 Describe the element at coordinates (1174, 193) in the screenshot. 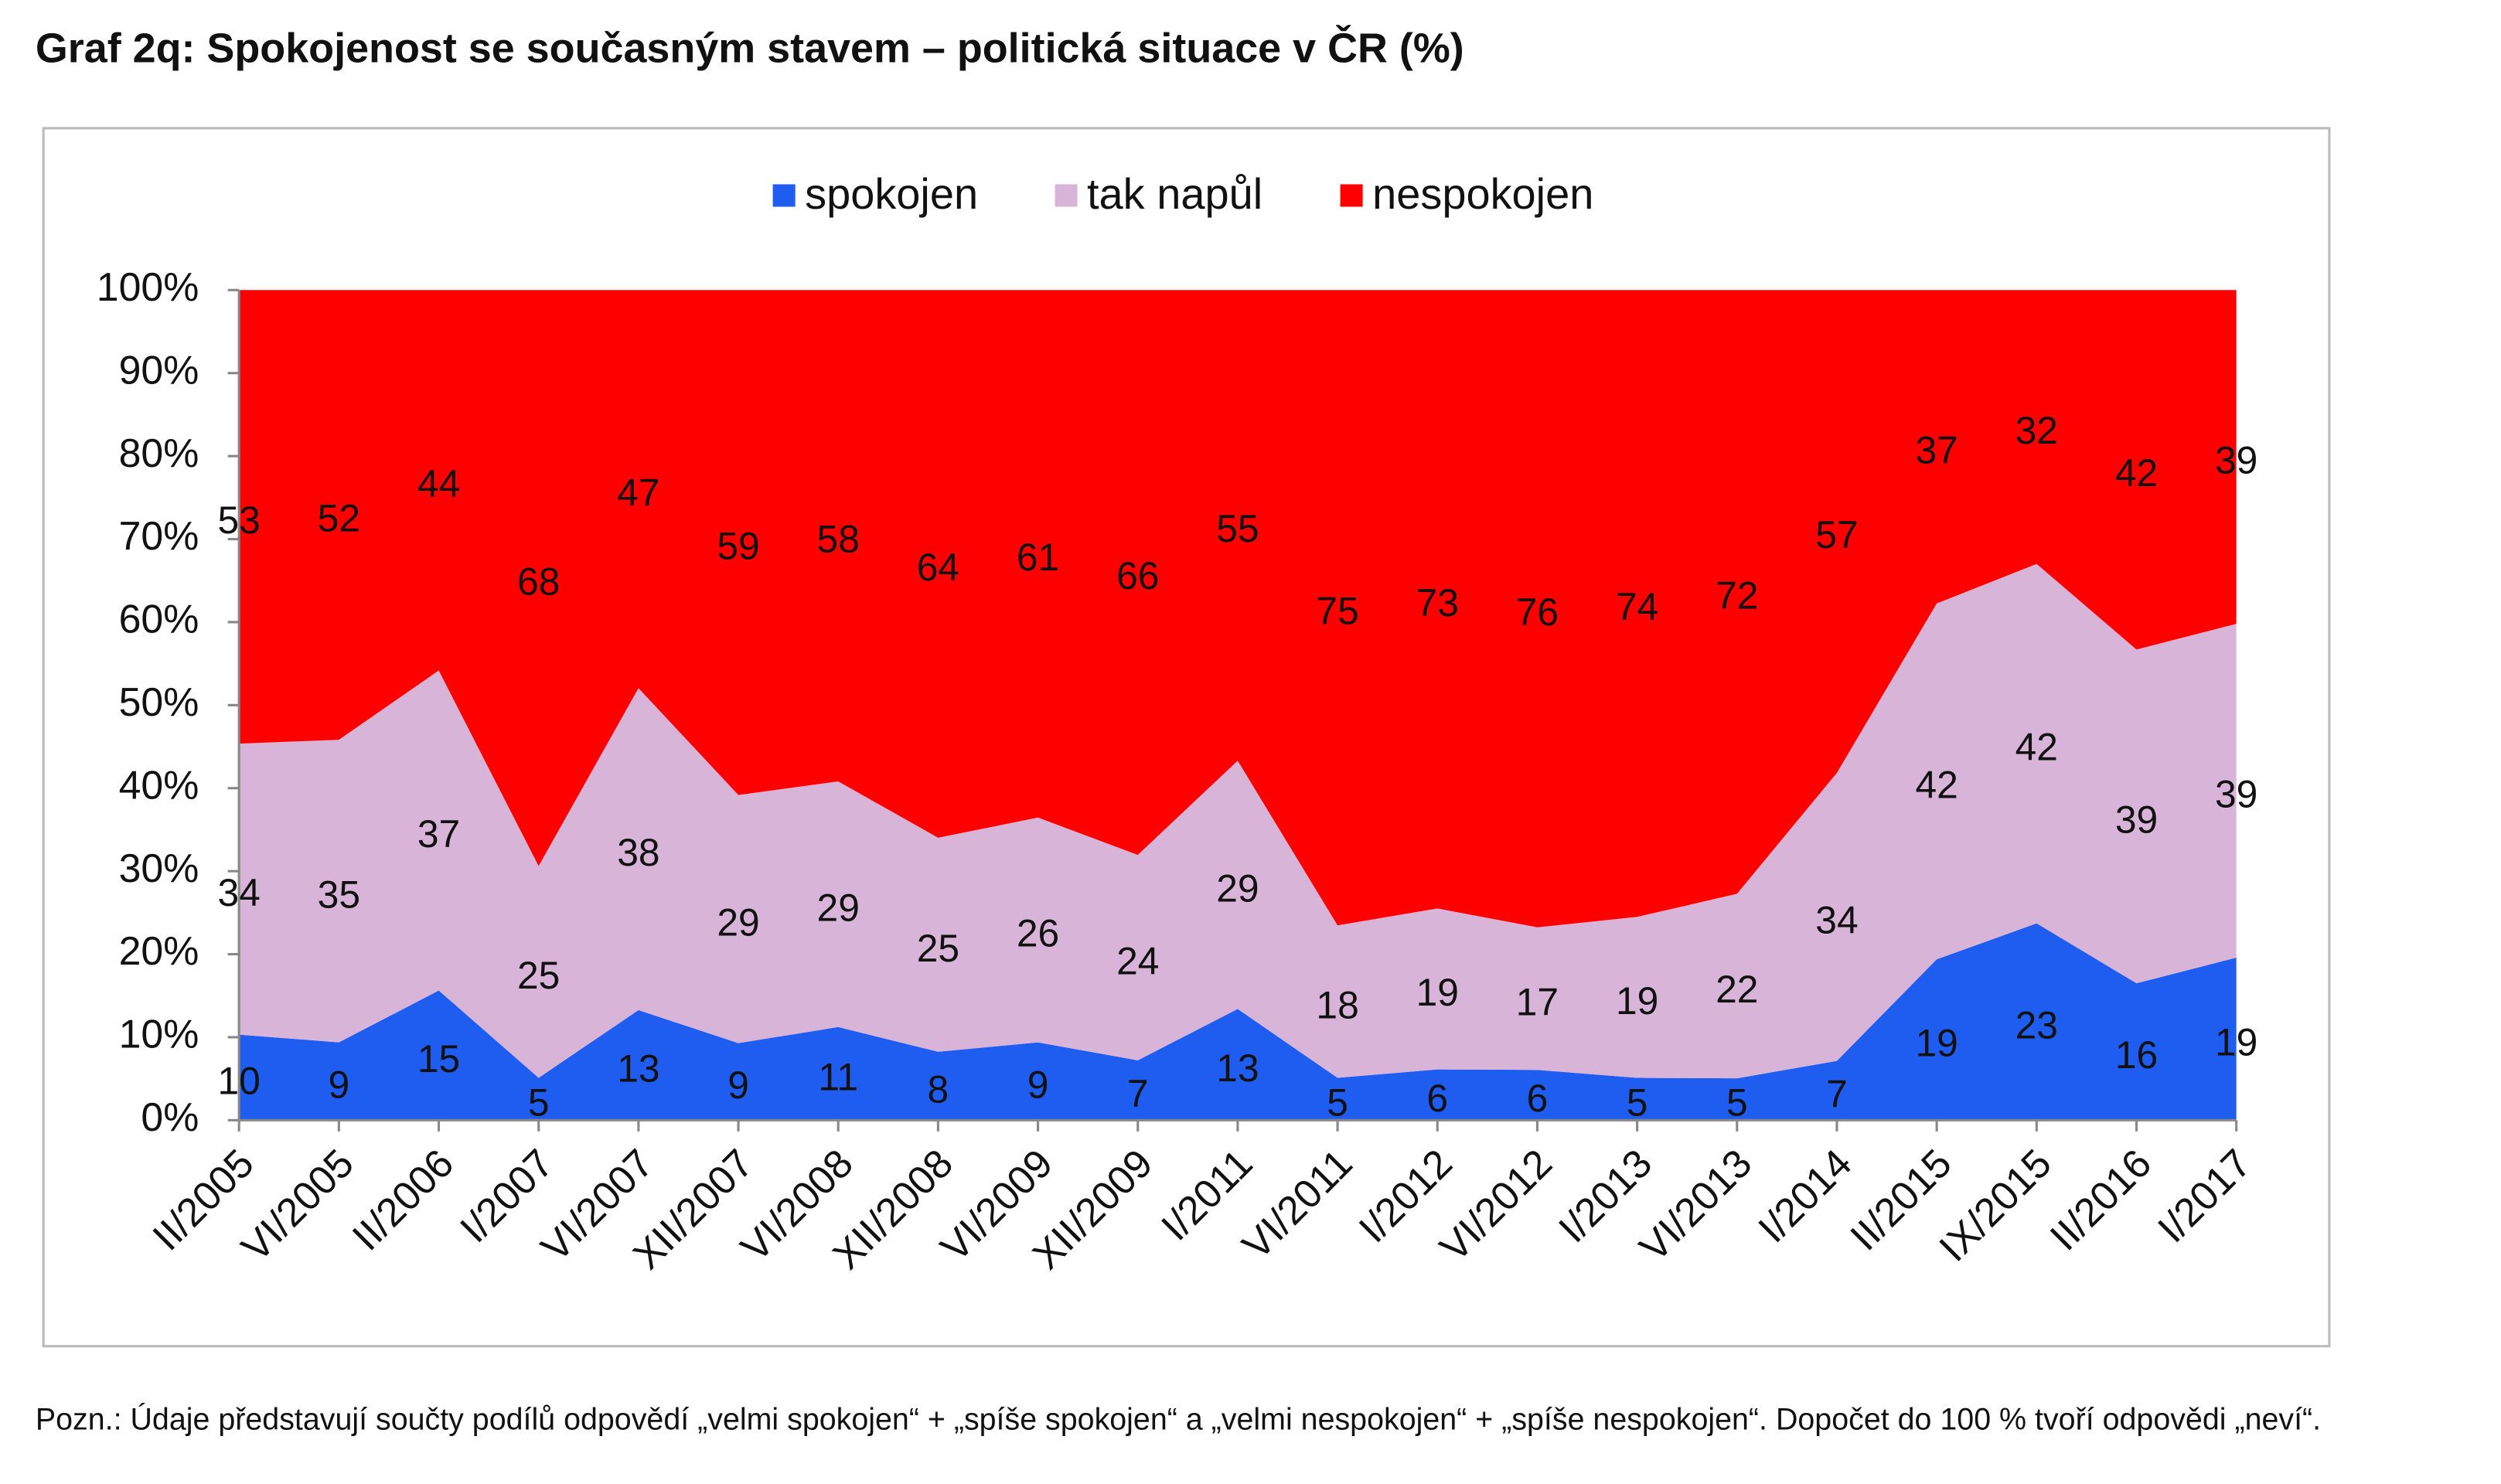

I see `legend-label: tak napůl` at that location.